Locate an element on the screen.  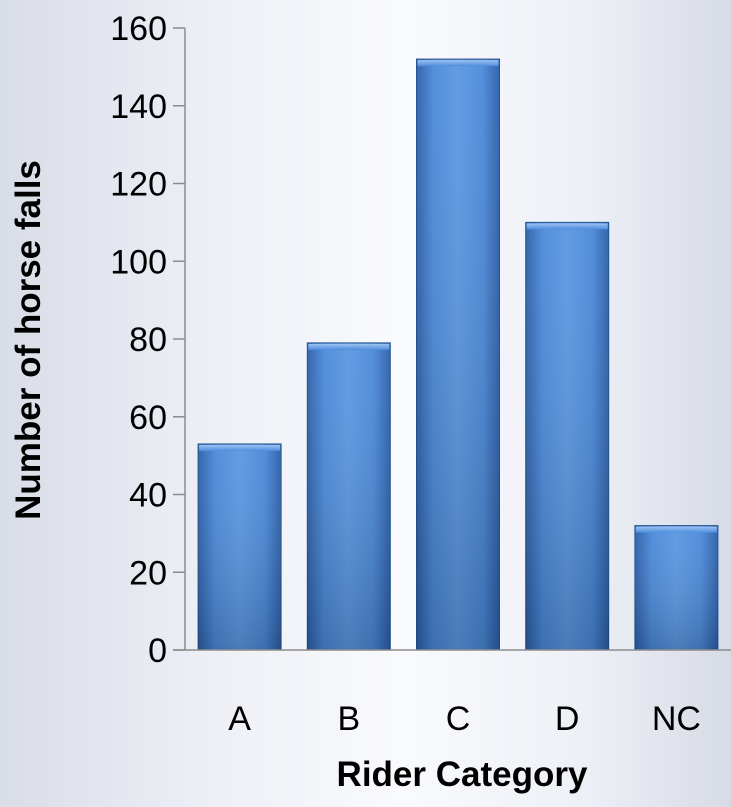
x-tick-label: B is located at coordinates (348, 719).